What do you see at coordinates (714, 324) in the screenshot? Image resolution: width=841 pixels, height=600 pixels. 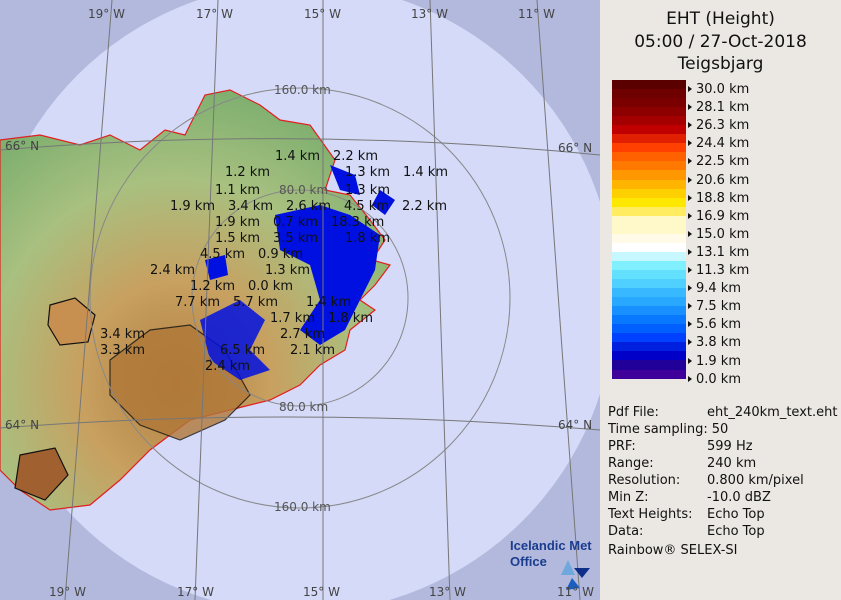 I see `scale-tick-label: 5.6 km` at bounding box center [714, 324].